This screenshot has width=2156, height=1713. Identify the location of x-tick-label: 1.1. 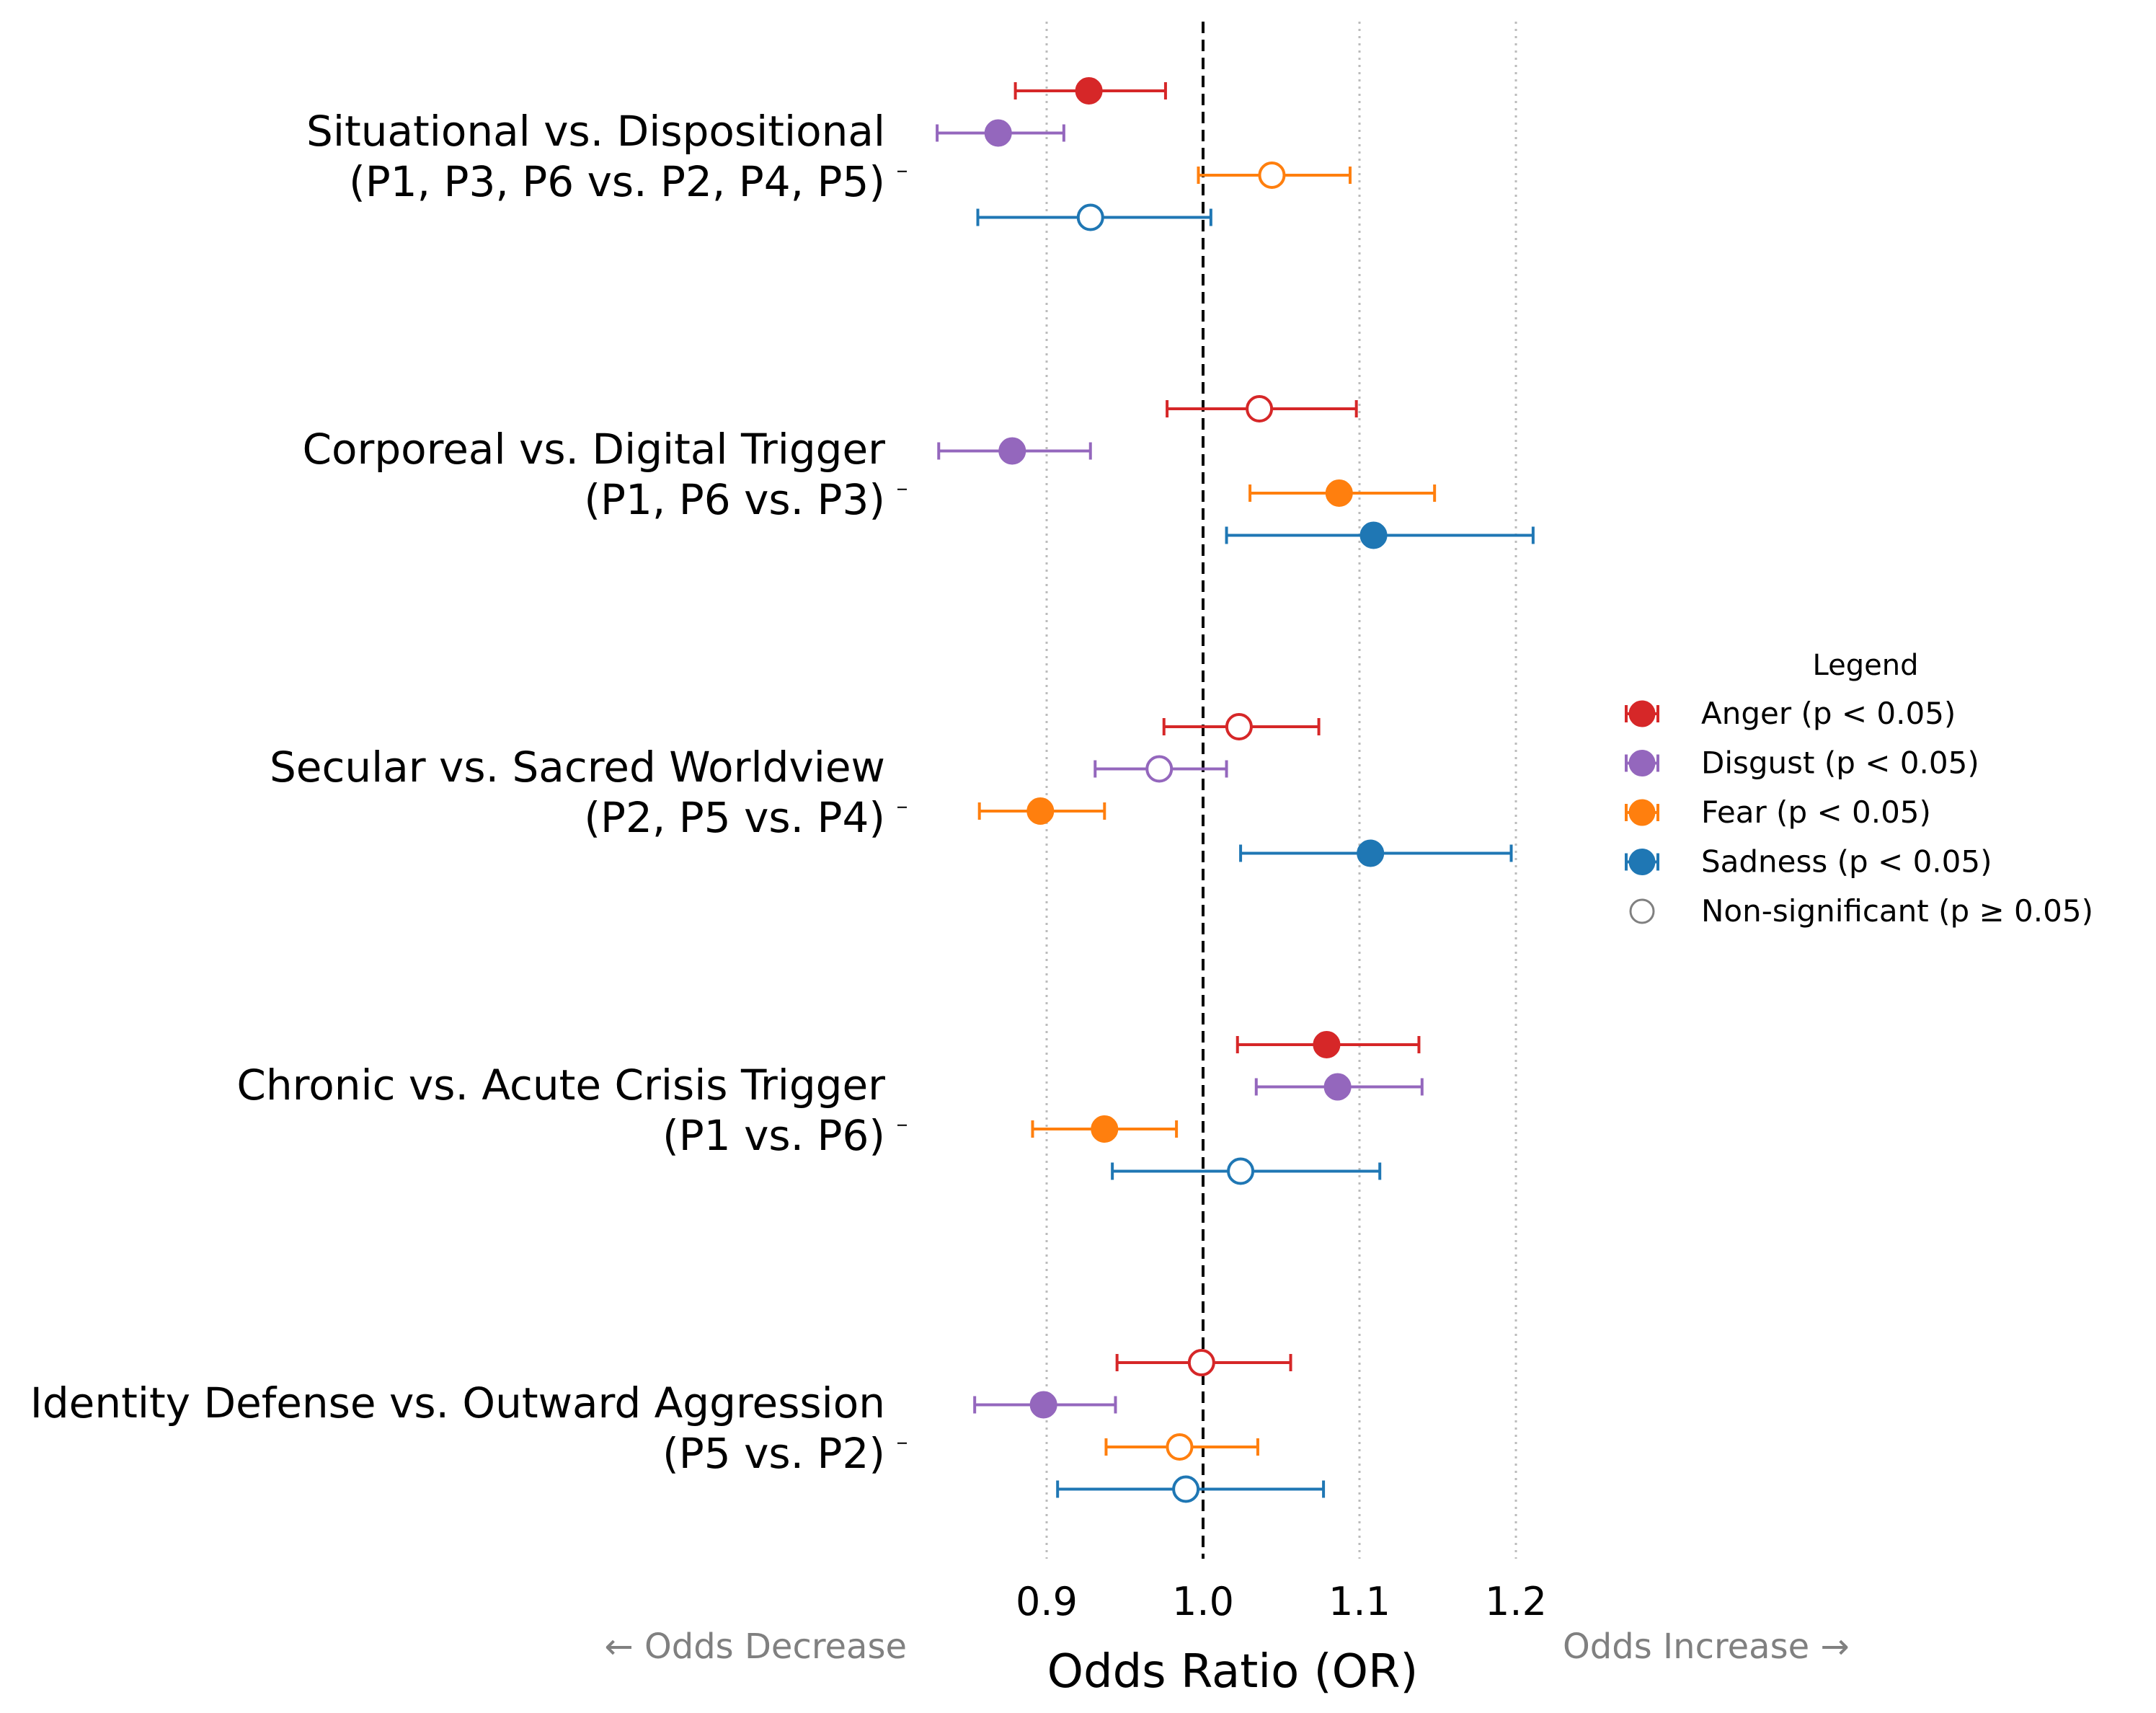
(1359, 1601).